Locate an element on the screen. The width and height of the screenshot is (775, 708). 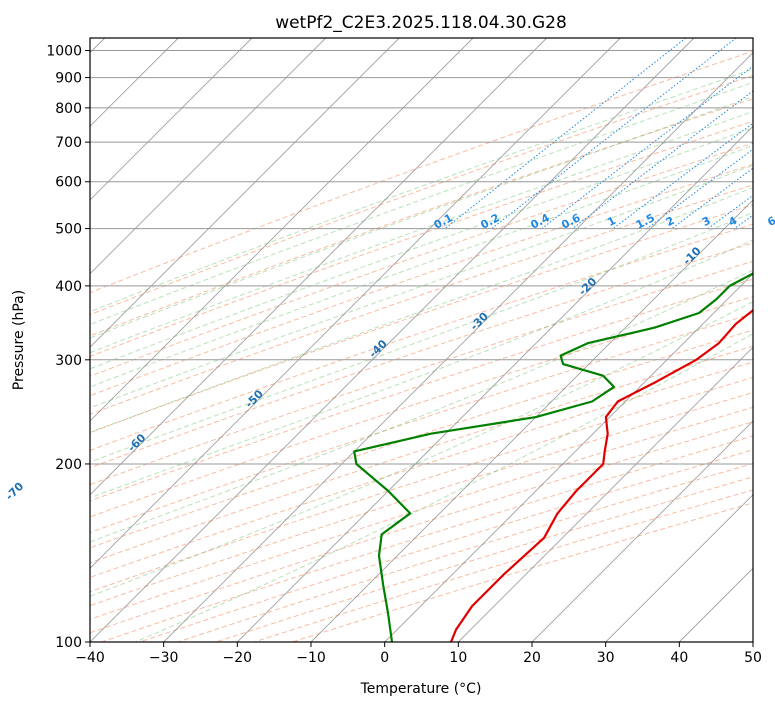
y-tick-label: 900 is located at coordinates (68, 79).